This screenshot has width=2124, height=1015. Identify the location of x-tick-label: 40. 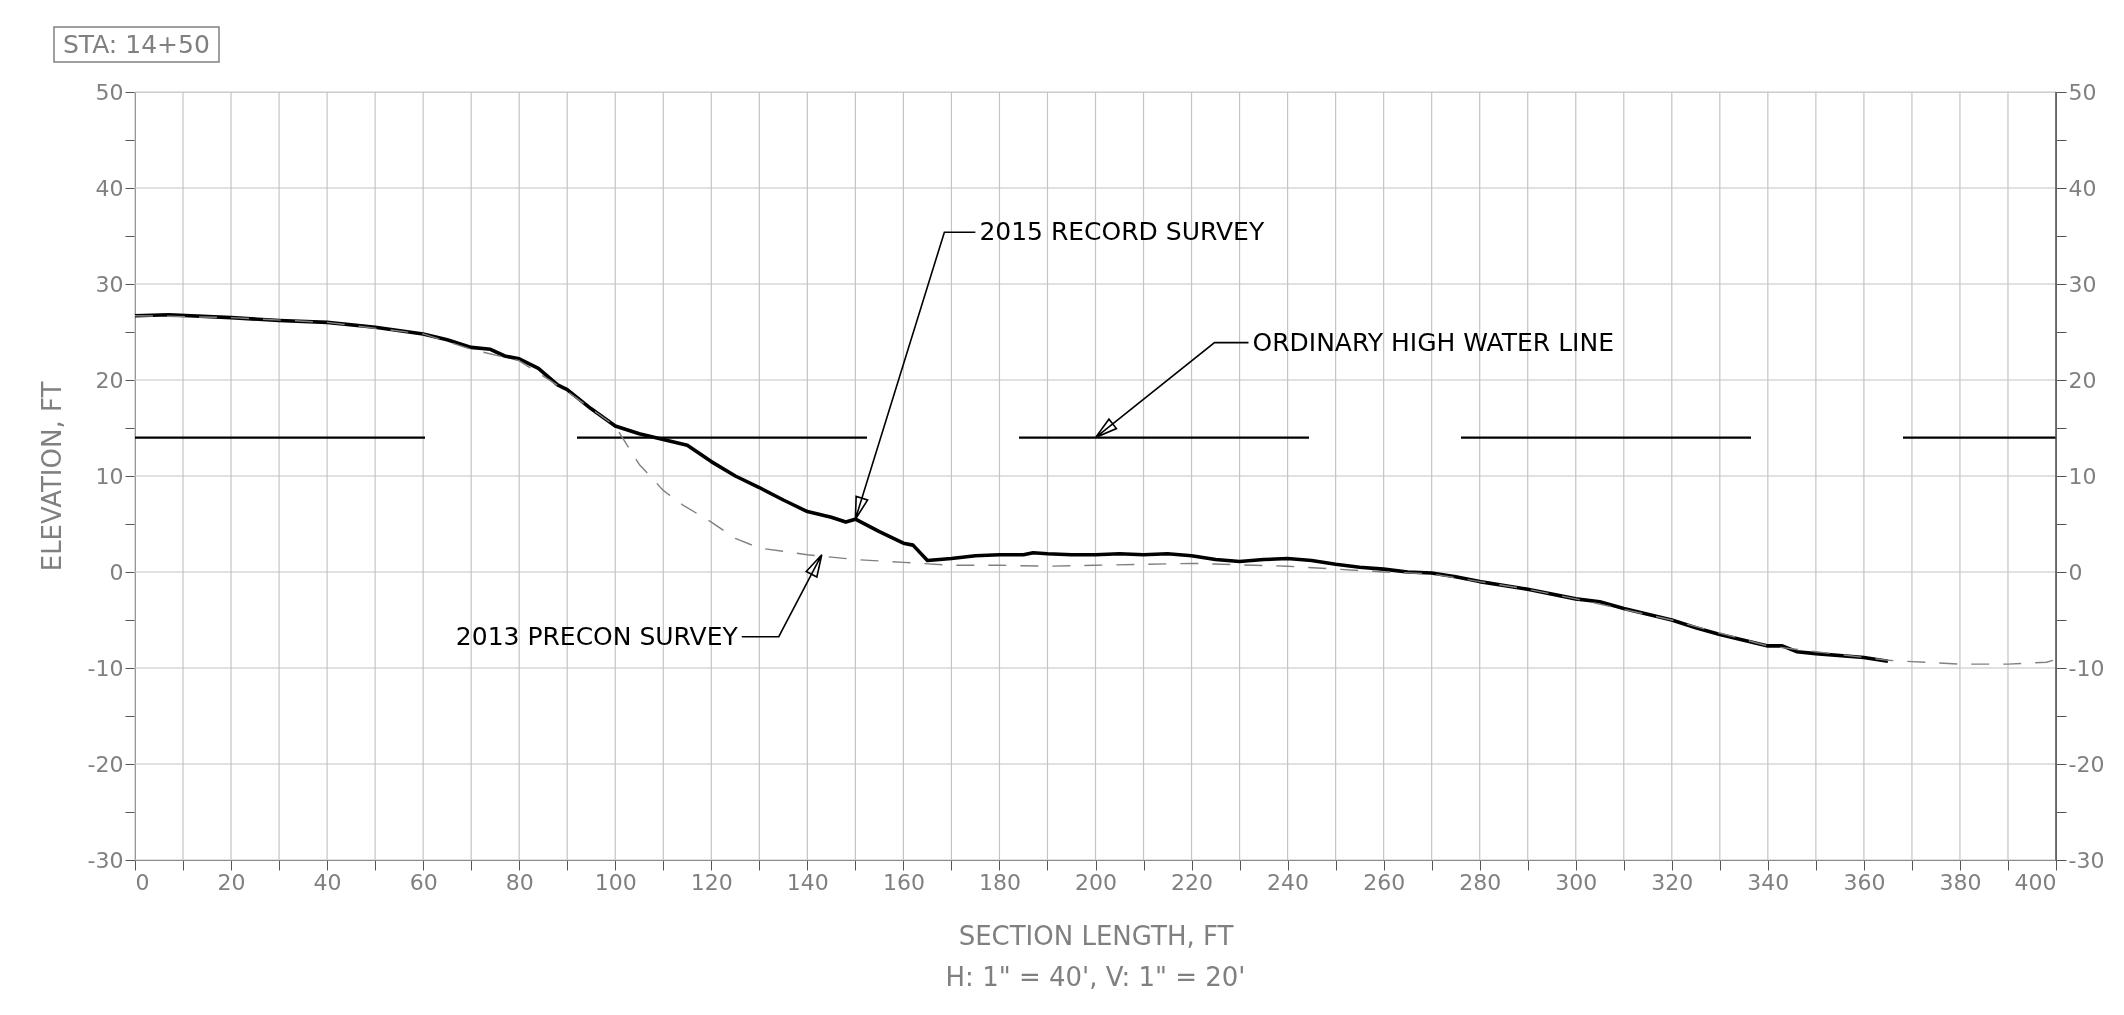
(327, 882).